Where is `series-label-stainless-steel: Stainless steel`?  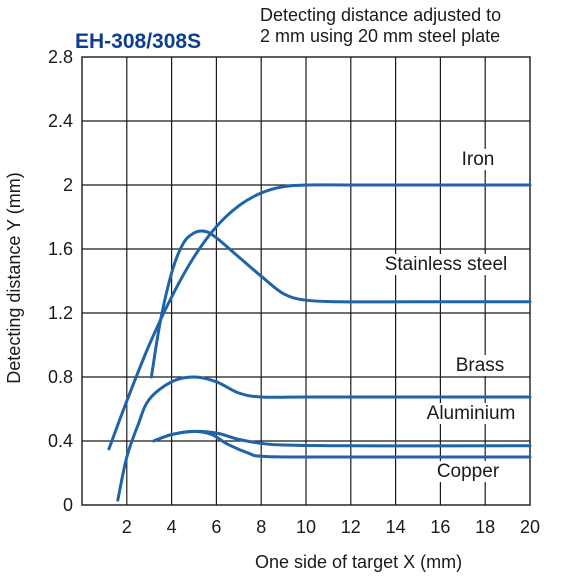 series-label-stainless-steel: Stainless steel is located at coordinates (446, 264).